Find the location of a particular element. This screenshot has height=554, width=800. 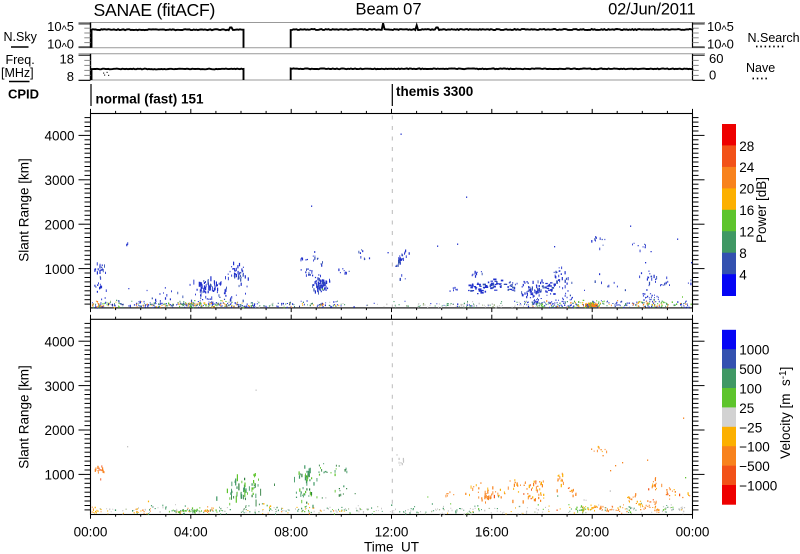

svg-text: 18 is located at coordinates (67, 59).